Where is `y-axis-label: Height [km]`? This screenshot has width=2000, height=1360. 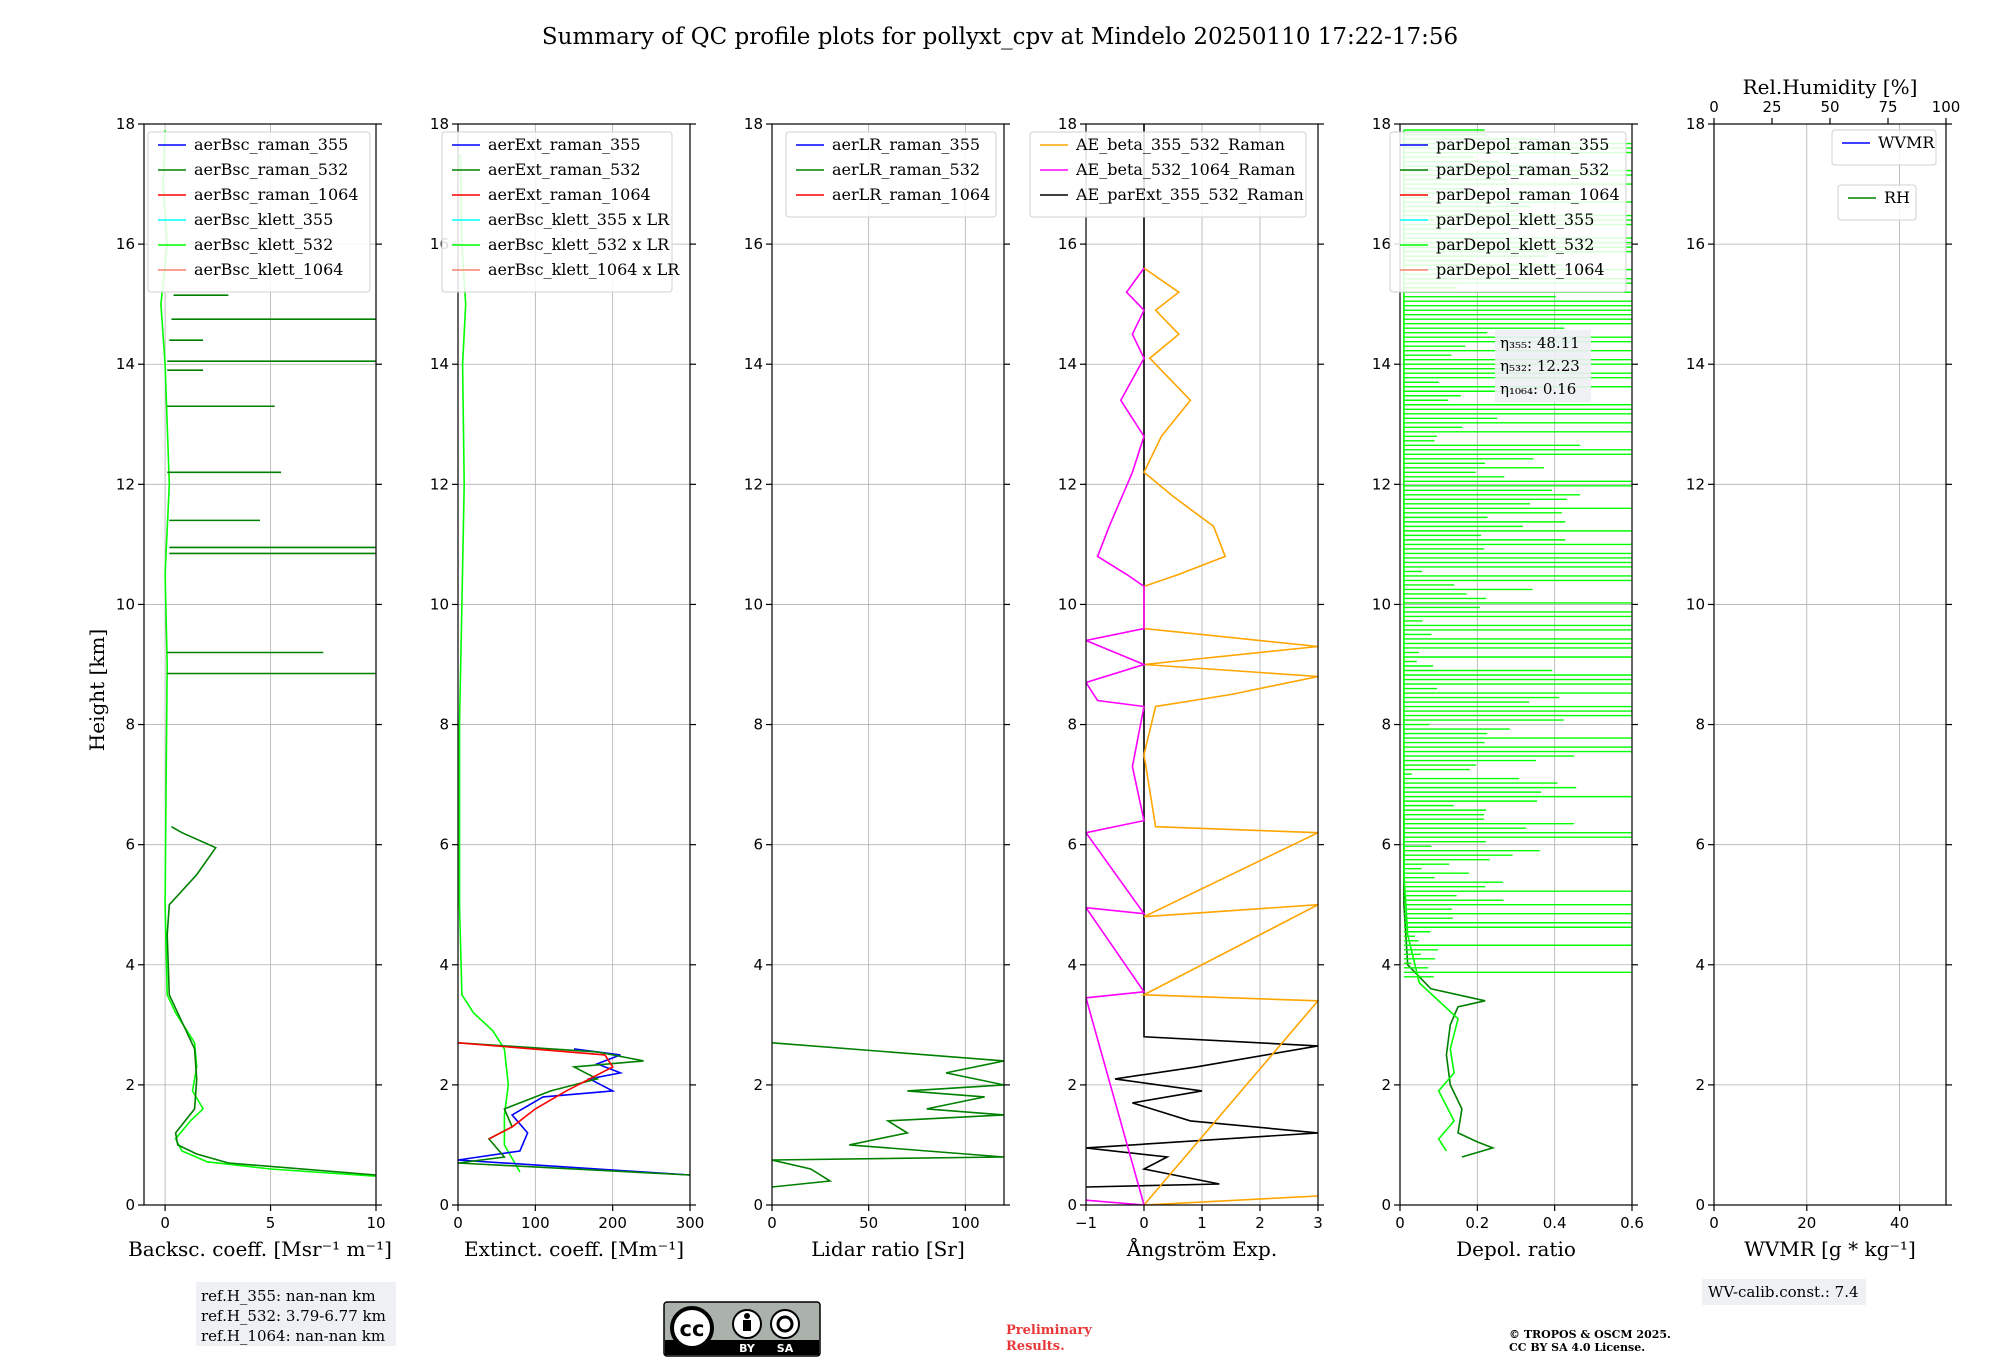
y-axis-label: Height [km] is located at coordinates (97, 690).